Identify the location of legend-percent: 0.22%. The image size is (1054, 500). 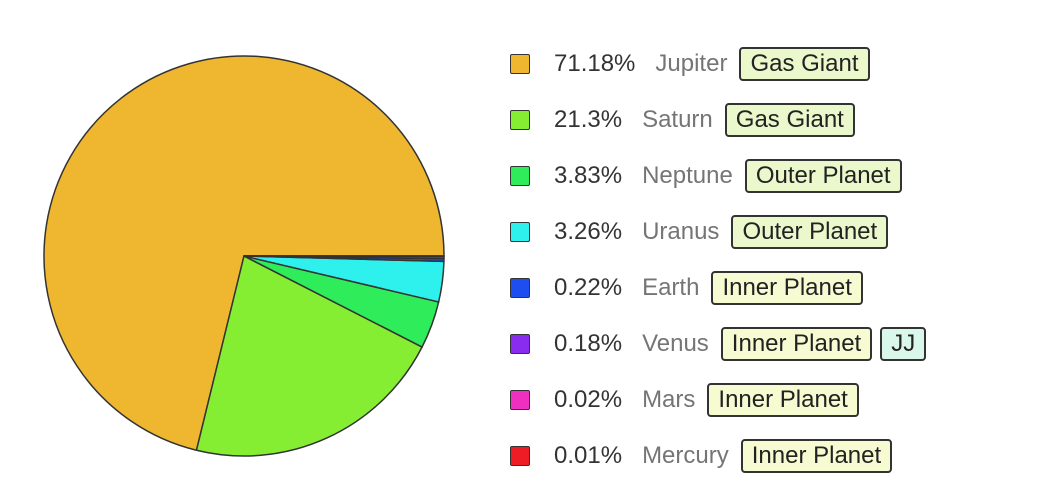
(588, 287).